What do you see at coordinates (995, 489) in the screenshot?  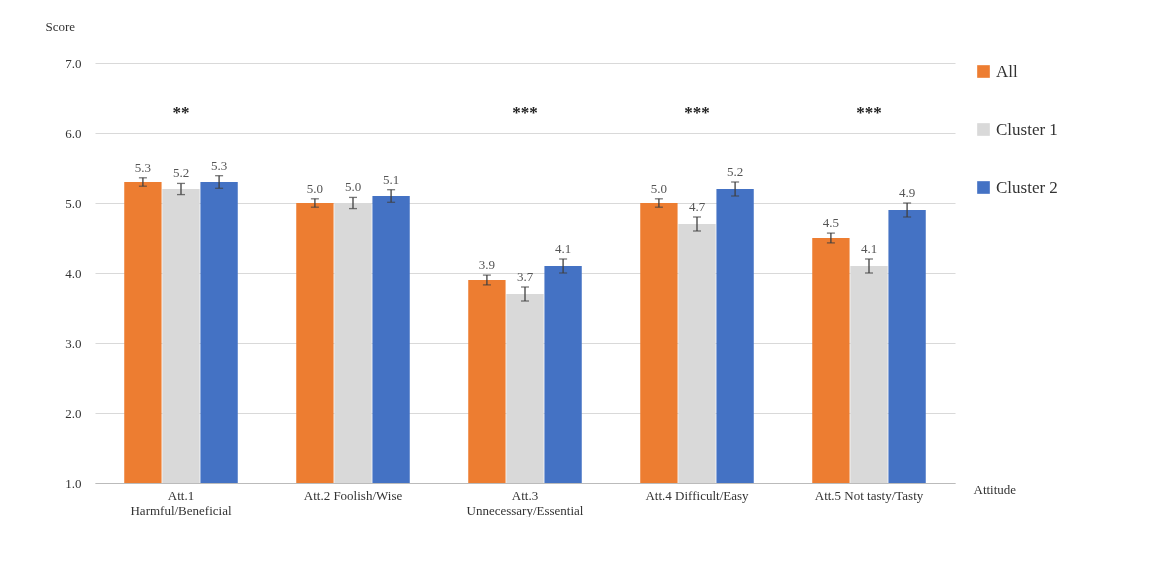 I see `x-axis-title: Attitude` at bounding box center [995, 489].